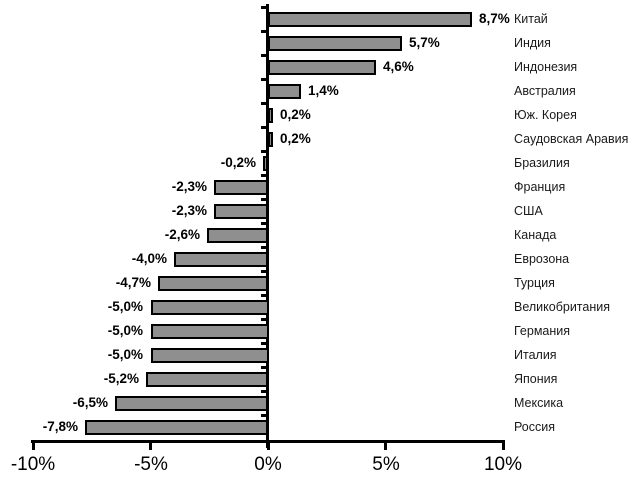 This screenshot has width=630, height=484. What do you see at coordinates (528, 211) in the screenshot?
I see `category-label: США` at bounding box center [528, 211].